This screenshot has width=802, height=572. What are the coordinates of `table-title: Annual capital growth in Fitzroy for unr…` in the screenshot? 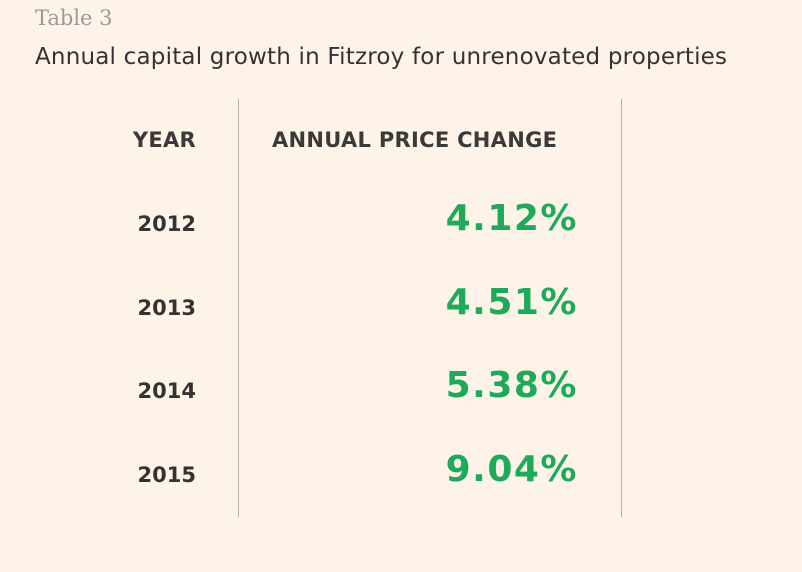 It's located at (381, 57).